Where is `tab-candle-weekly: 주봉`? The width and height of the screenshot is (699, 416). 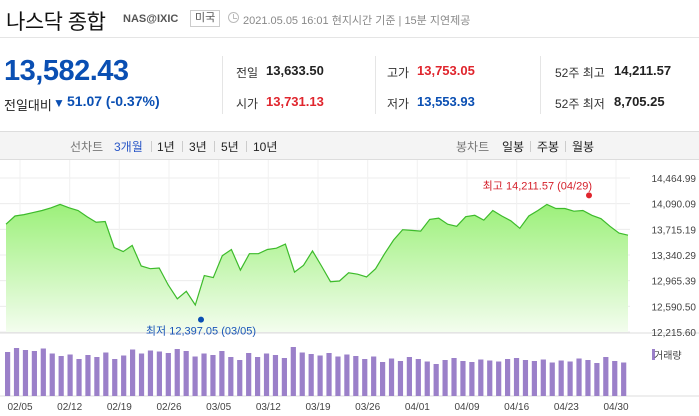 tab-candle-weekly: 주봉 is located at coordinates (548, 147).